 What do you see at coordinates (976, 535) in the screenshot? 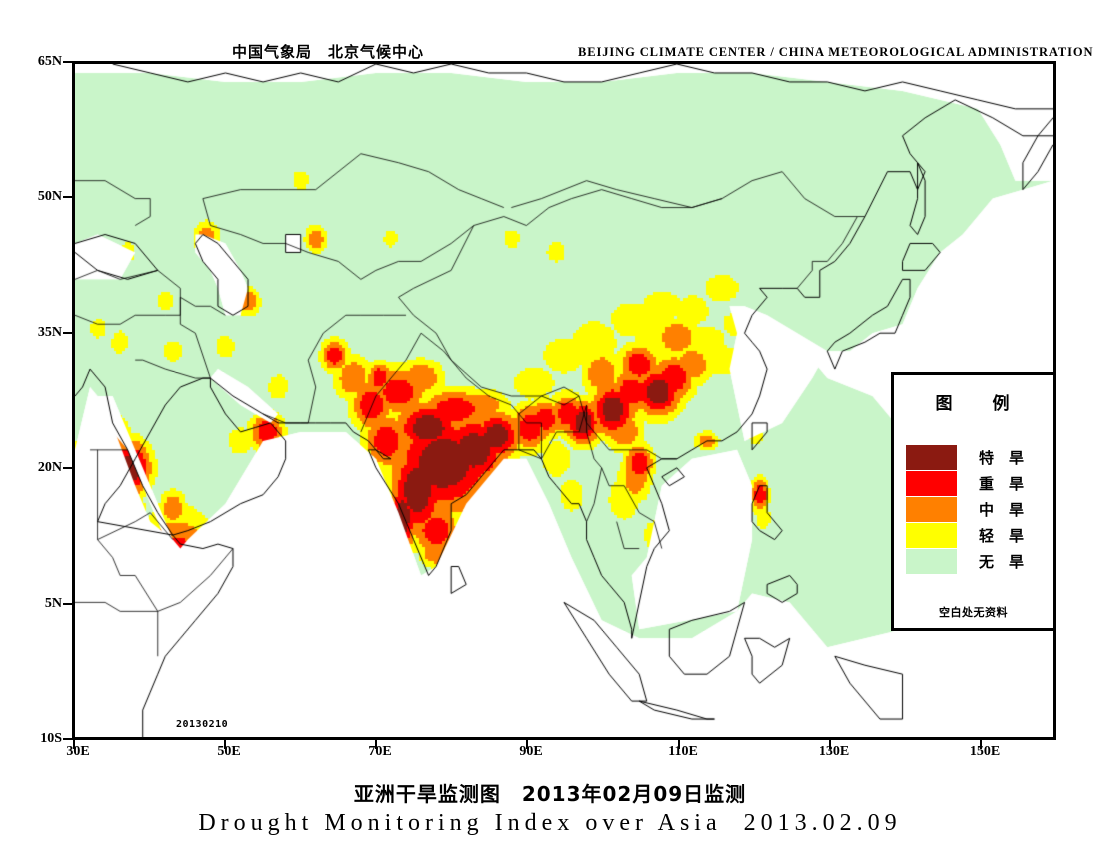
I see `legend-item-light: 轻 旱` at bounding box center [976, 535].